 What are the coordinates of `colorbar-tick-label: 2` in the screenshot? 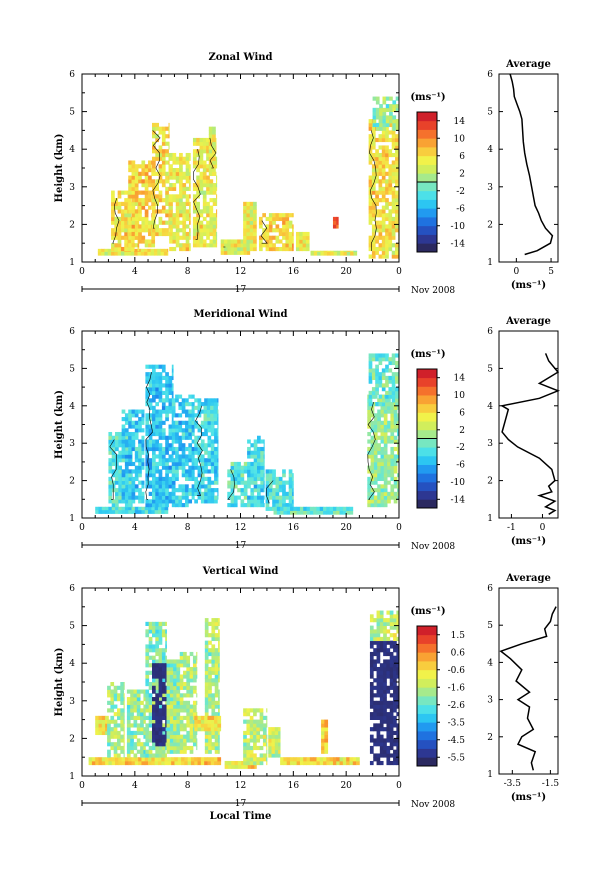 It's located at (462, 431).